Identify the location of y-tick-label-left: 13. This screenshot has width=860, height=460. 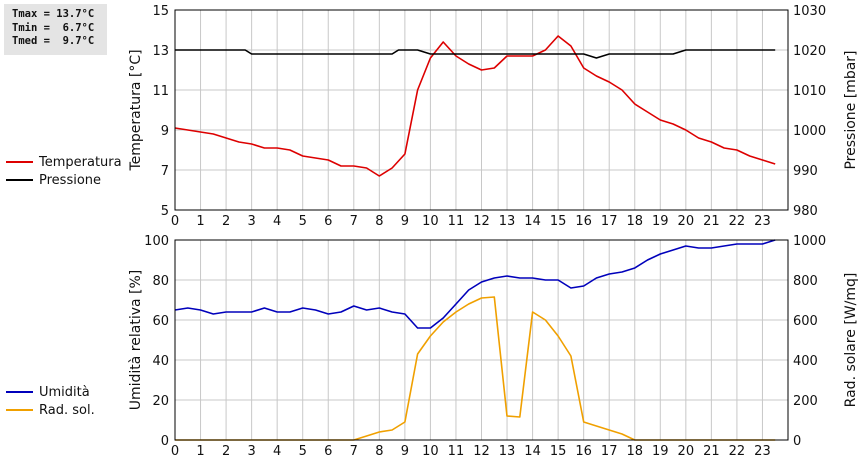
(160, 51).